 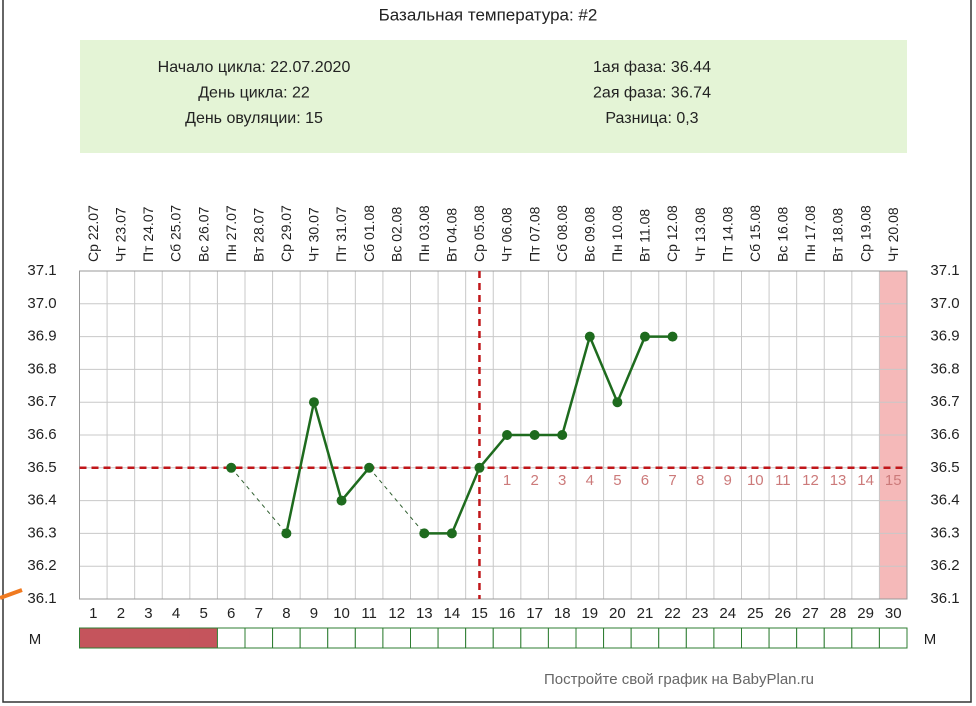 What do you see at coordinates (41, 598) in the screenshot?
I see `y-tick-label: 36.1` at bounding box center [41, 598].